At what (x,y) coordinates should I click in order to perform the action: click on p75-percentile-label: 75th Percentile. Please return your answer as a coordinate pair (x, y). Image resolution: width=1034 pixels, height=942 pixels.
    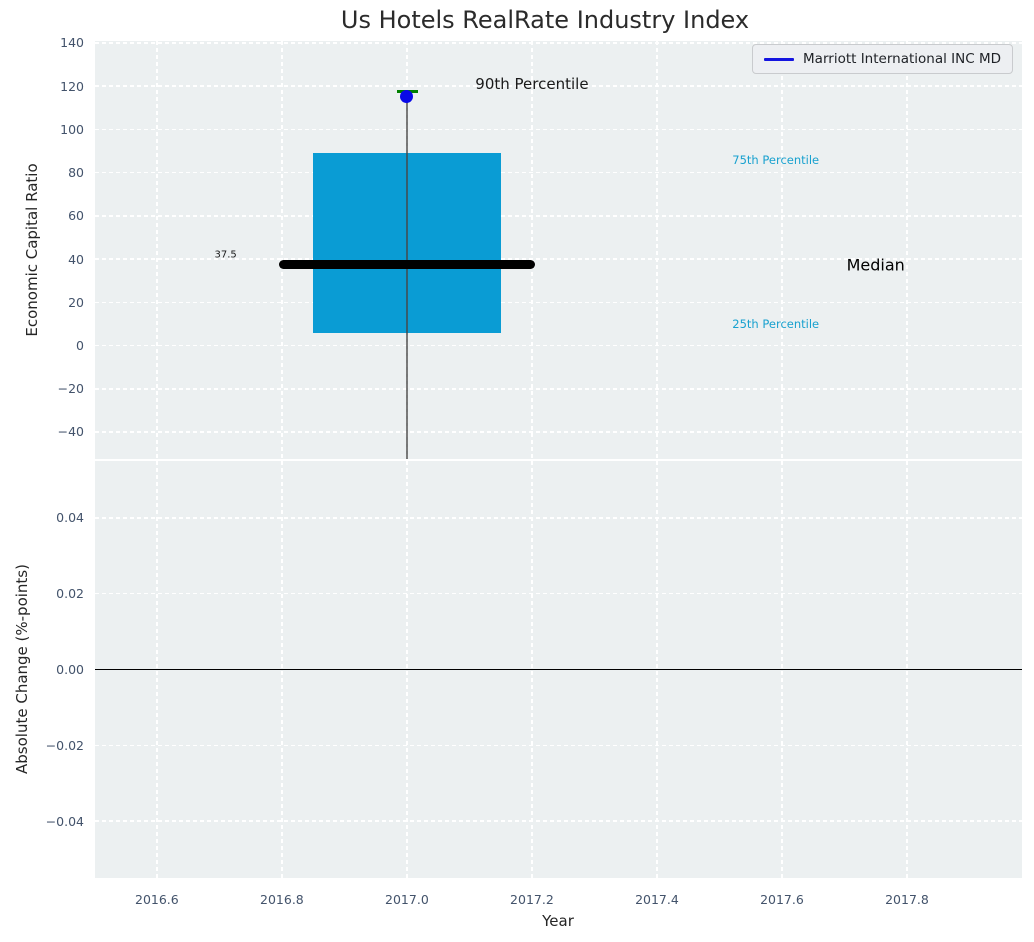
    Looking at the image, I should click on (776, 159).